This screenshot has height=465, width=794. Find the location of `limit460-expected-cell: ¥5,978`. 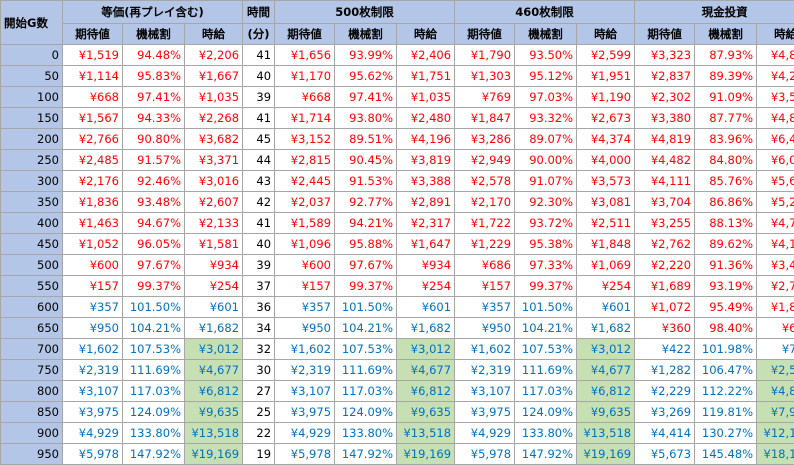

limit460-expected-cell: ¥5,978 is located at coordinates (485, 454).